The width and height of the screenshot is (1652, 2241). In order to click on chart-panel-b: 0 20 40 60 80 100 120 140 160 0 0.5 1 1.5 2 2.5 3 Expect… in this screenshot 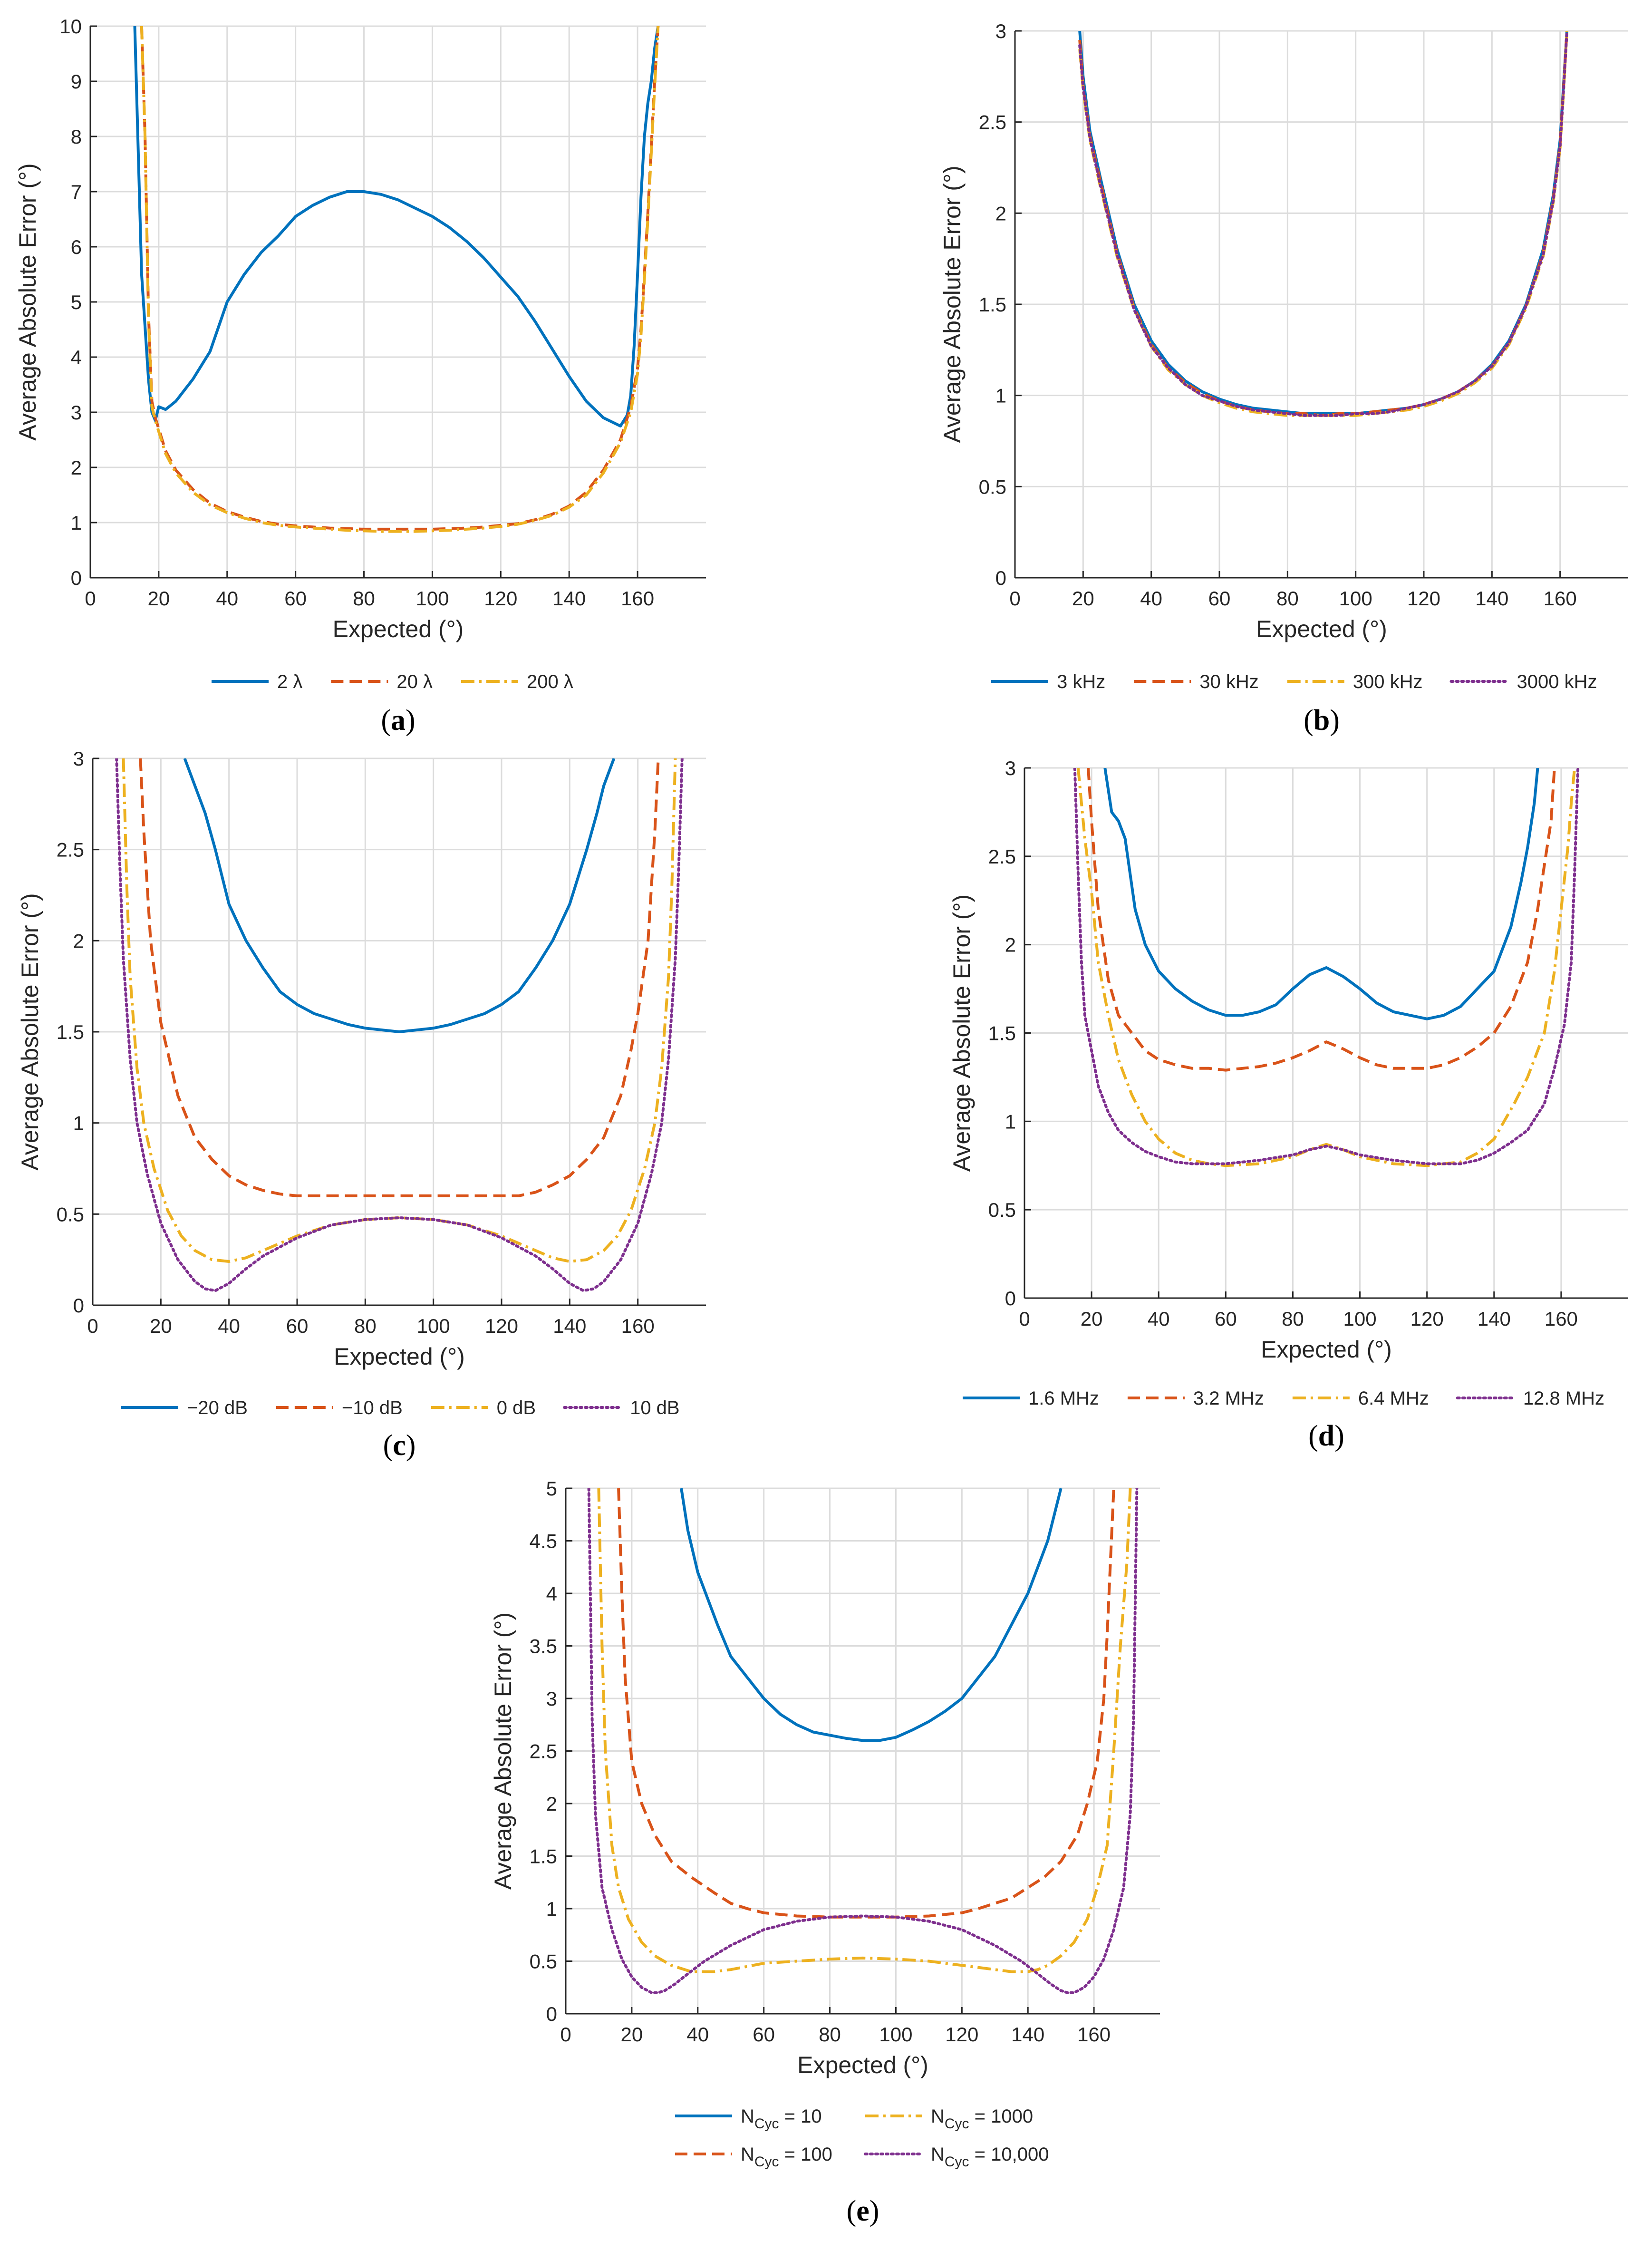, I will do `click(1283, 378)`.